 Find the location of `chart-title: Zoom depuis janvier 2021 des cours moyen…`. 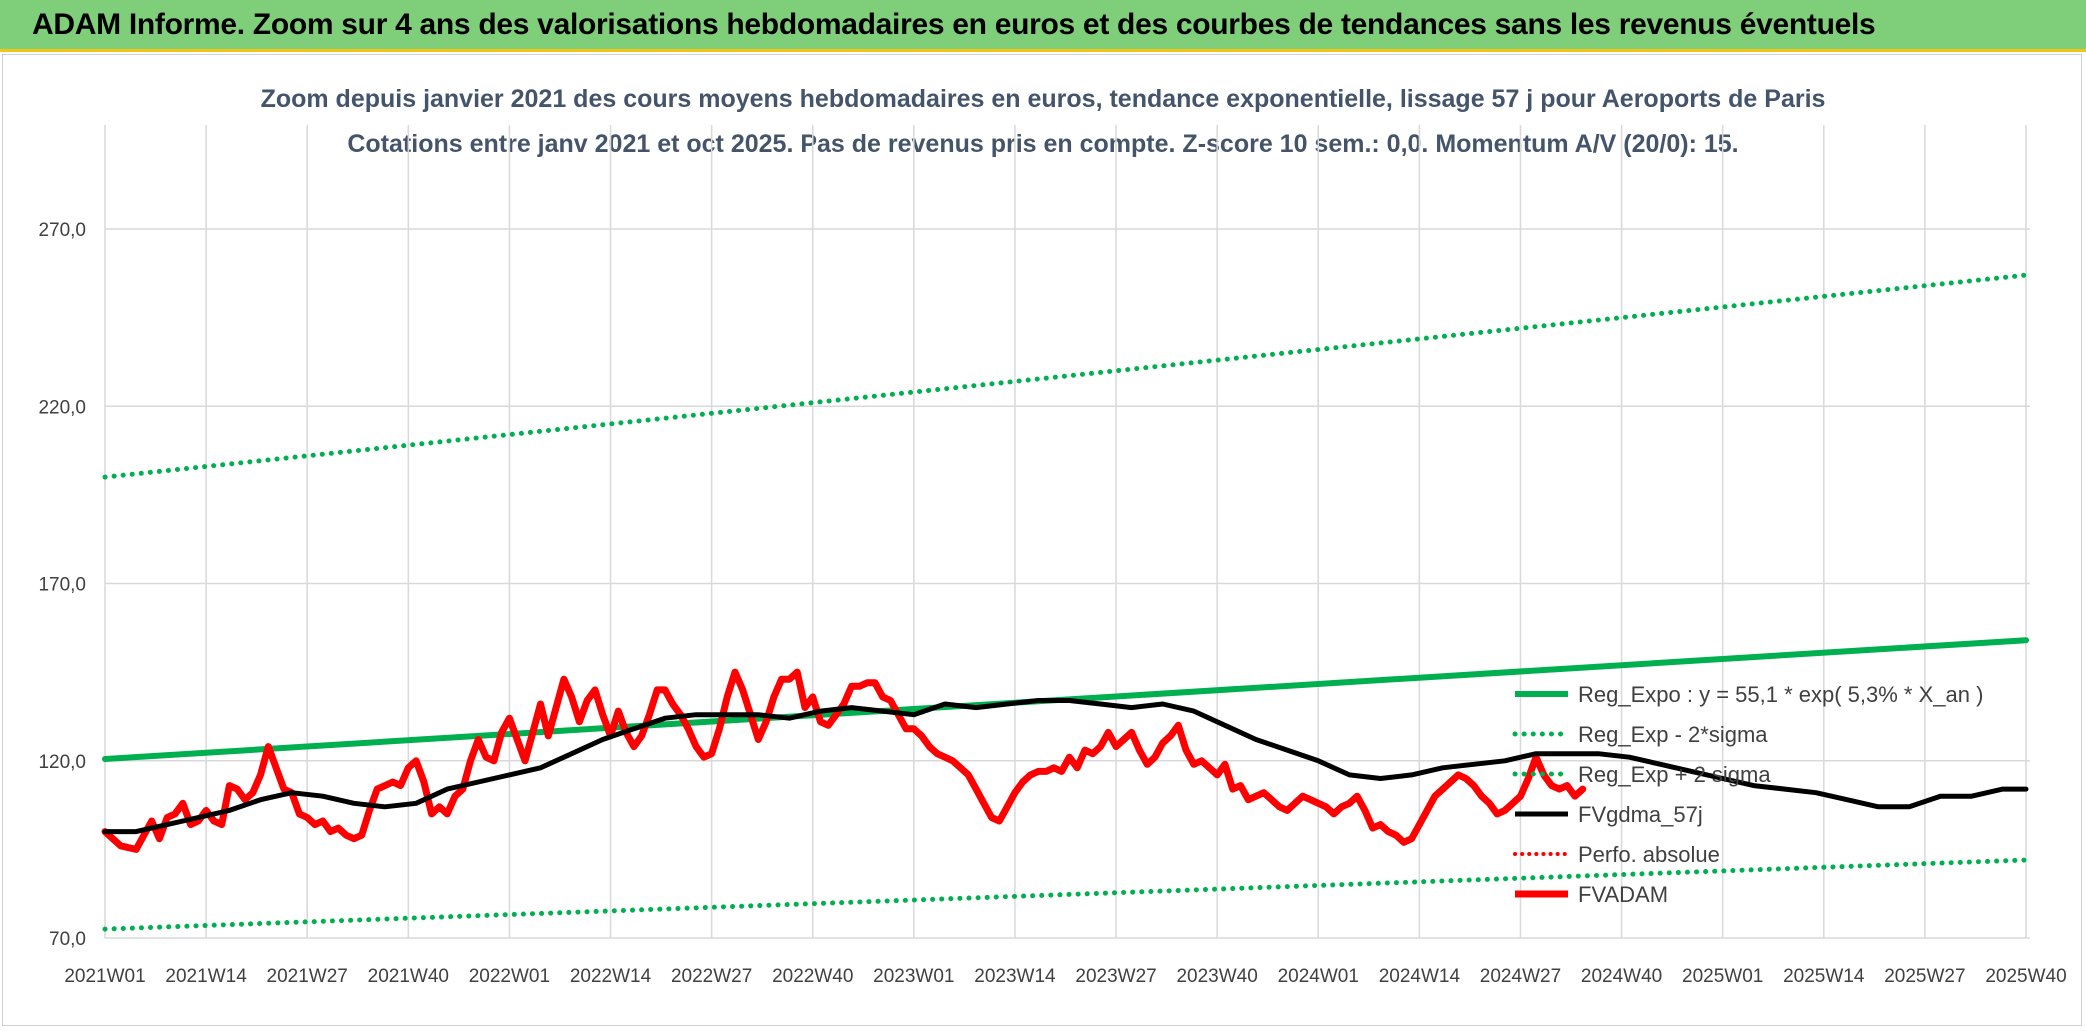

chart-title: Zoom depuis janvier 2021 des cours moyen… is located at coordinates (1043, 99).